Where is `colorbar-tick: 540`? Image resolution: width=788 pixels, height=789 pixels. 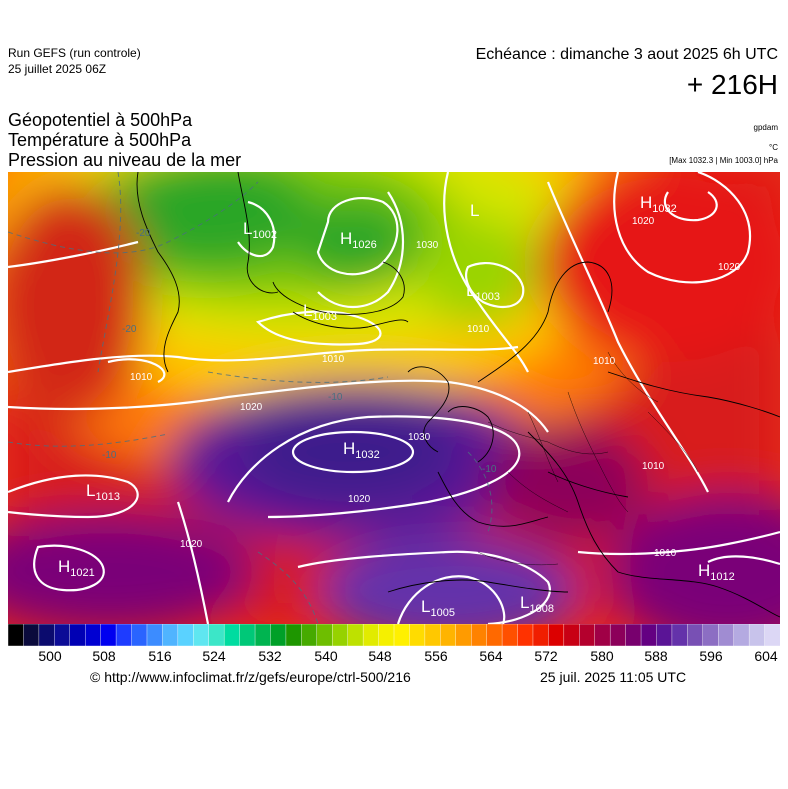
colorbar-tick: 540 is located at coordinates (326, 656).